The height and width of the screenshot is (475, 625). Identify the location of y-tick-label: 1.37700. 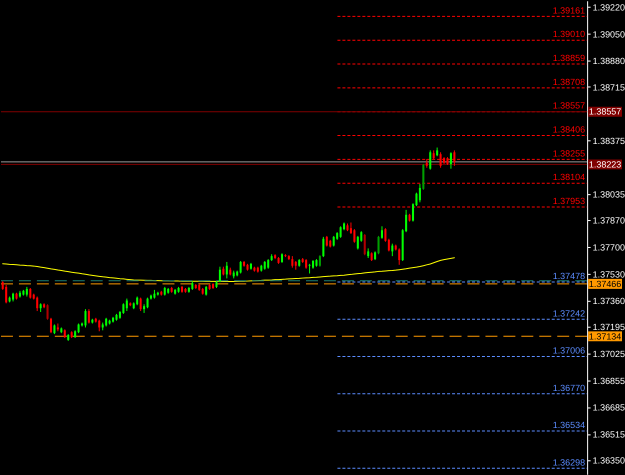
(608, 247).